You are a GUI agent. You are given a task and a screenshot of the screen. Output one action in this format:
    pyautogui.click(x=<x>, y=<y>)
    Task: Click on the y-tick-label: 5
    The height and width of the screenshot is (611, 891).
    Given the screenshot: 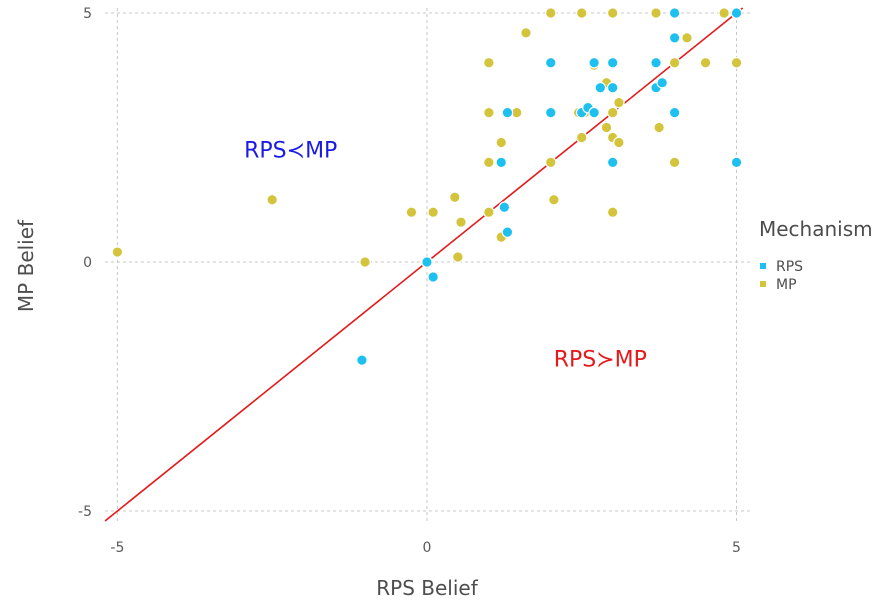 What is the action you would take?
    pyautogui.click(x=87, y=14)
    